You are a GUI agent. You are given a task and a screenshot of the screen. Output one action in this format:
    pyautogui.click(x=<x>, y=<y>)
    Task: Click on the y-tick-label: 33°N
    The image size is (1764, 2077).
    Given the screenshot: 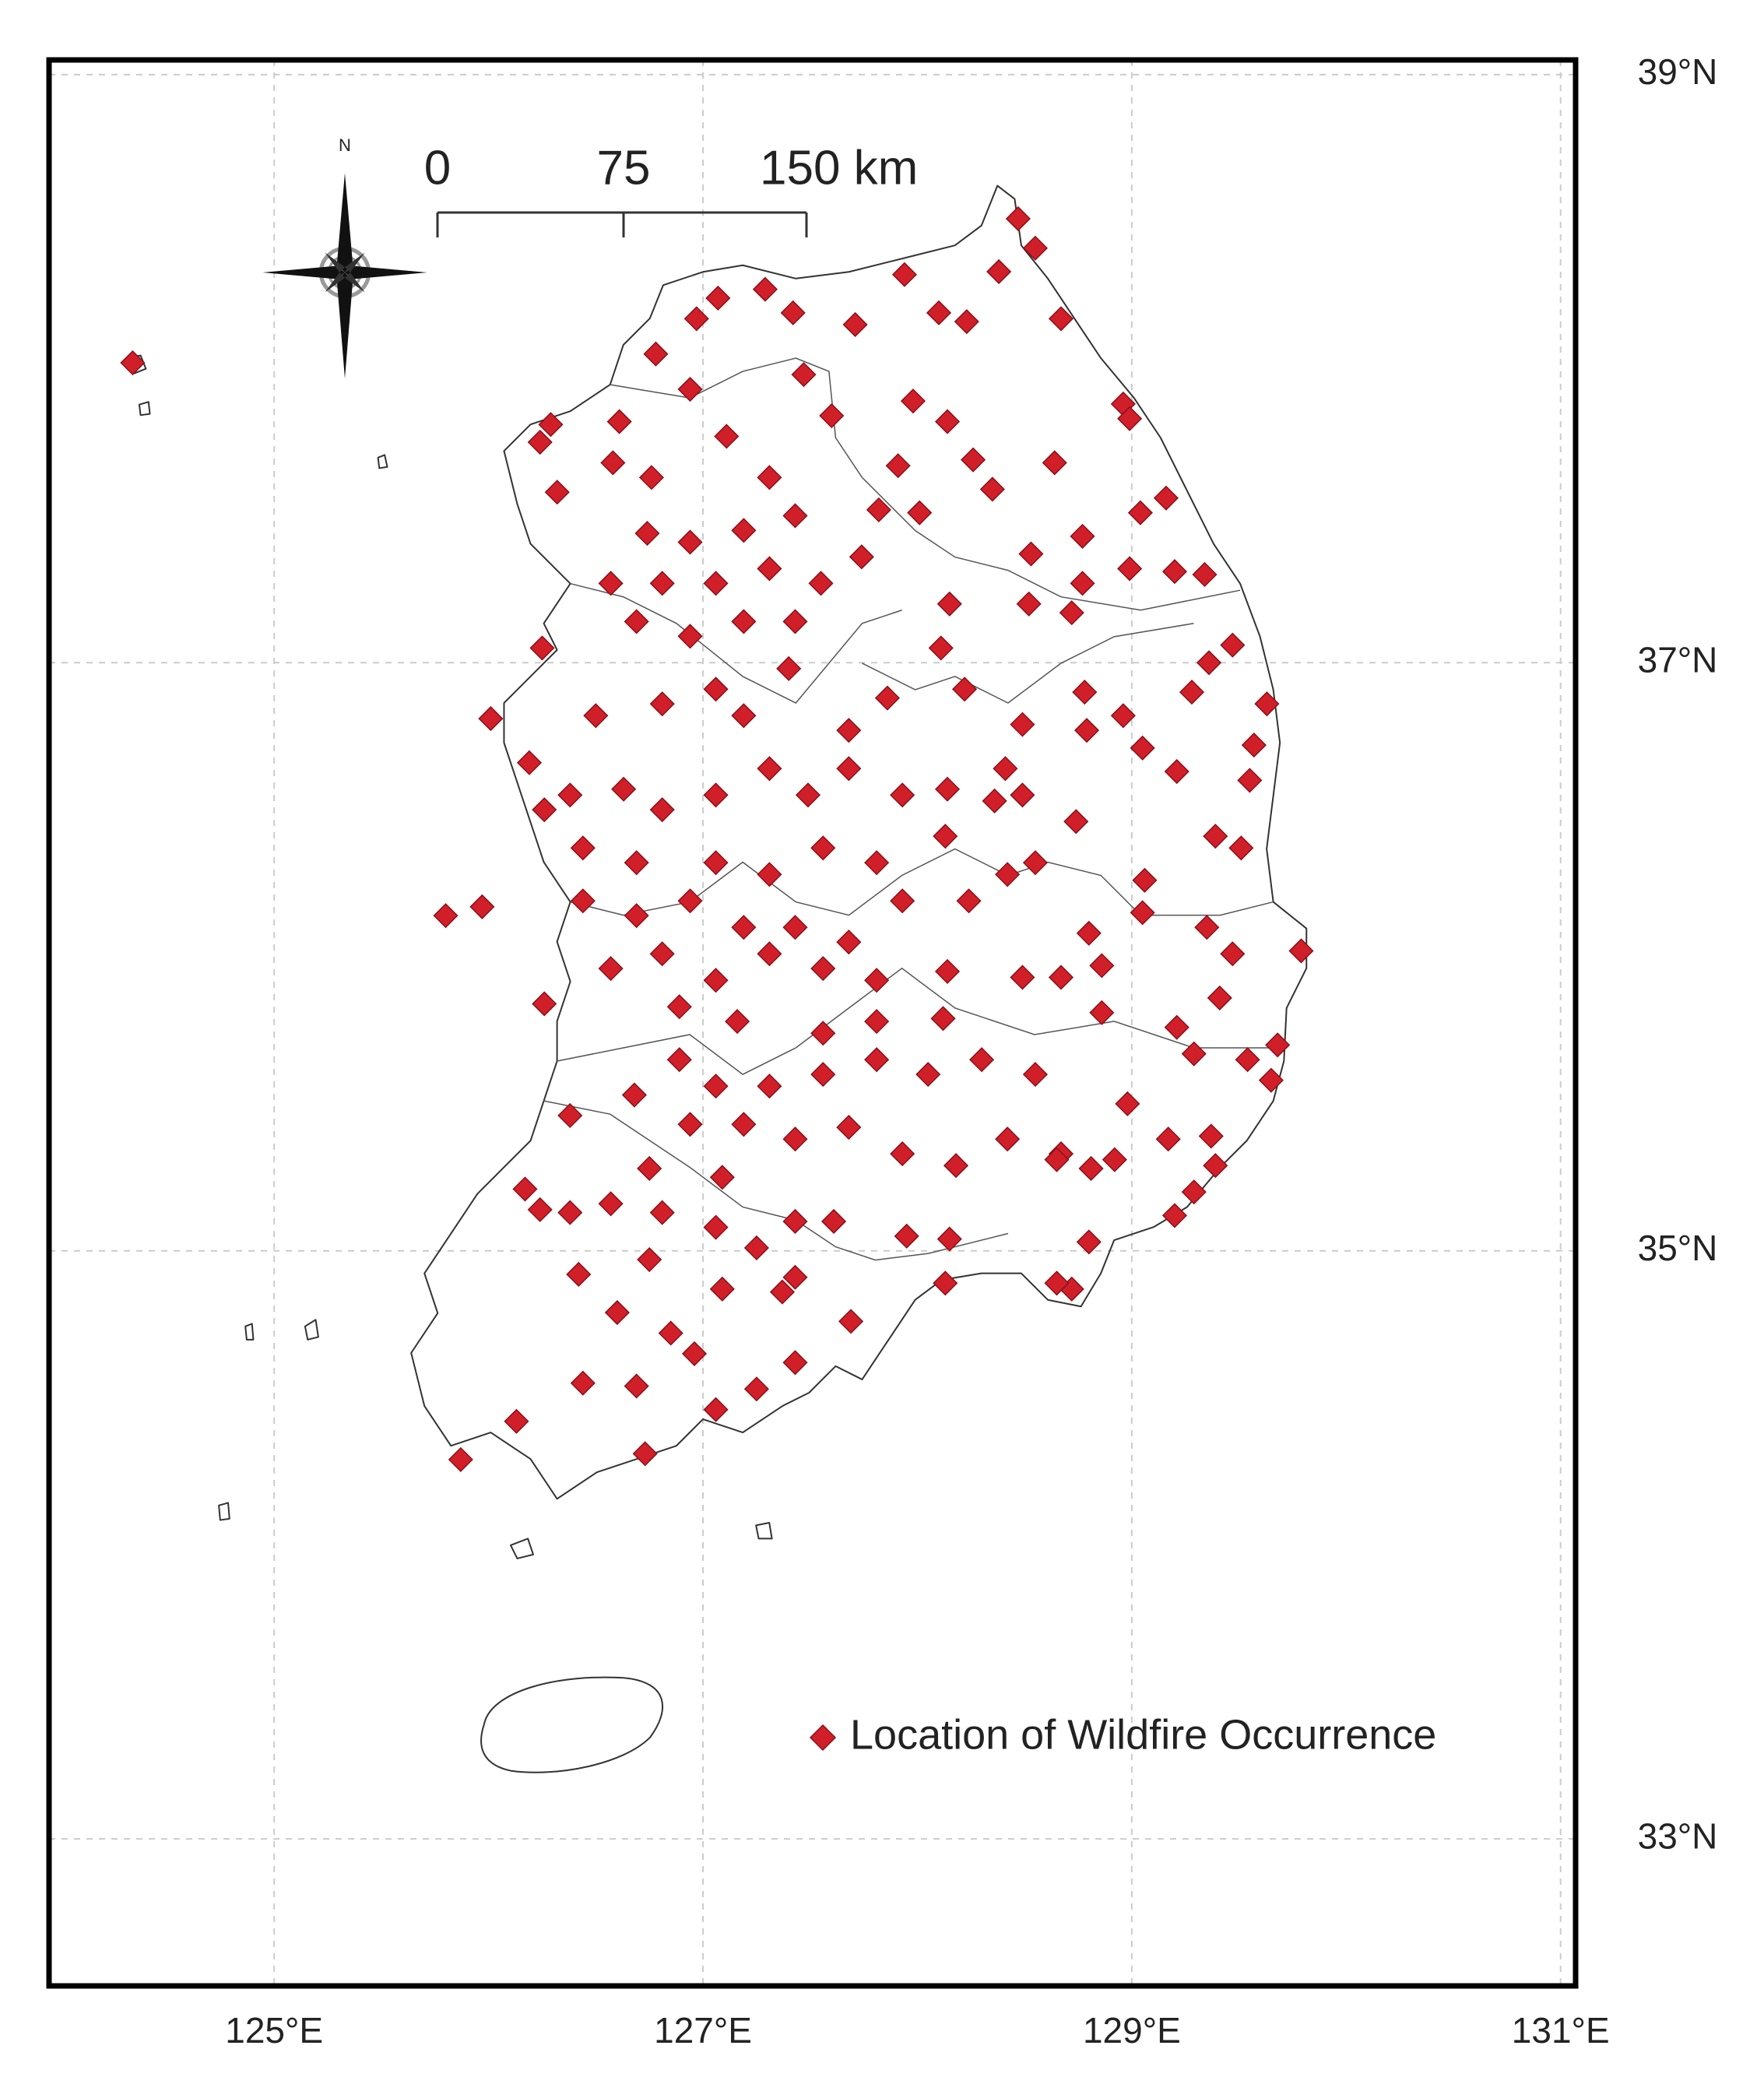 What is the action you would take?
    pyautogui.click(x=1678, y=1836)
    